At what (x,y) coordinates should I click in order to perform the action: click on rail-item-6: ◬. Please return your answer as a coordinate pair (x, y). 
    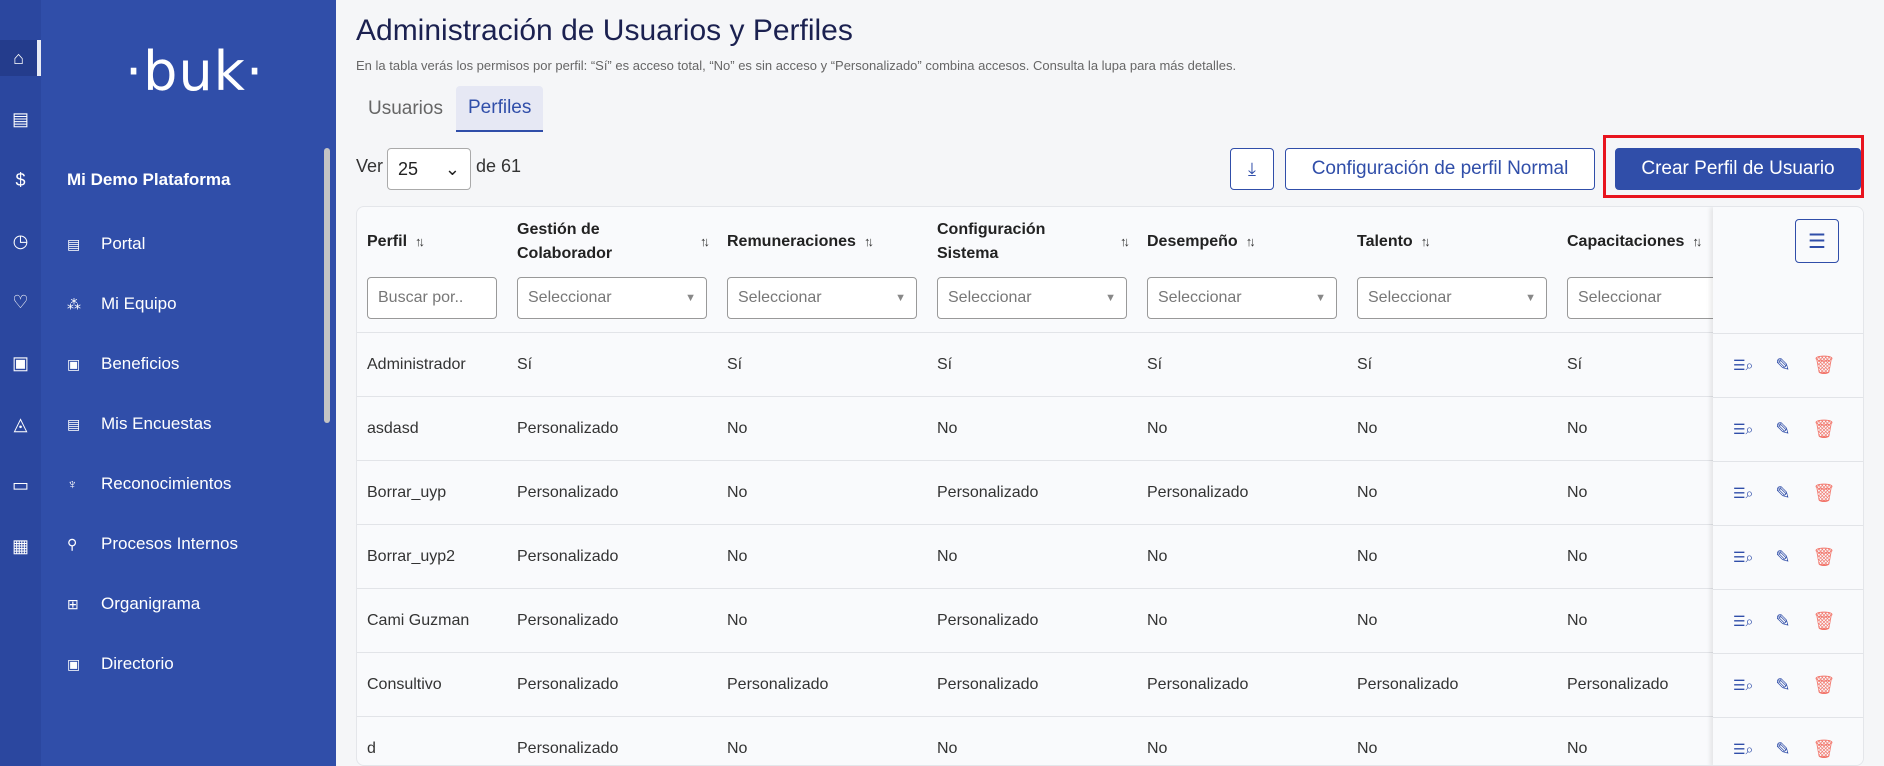
    Looking at the image, I should click on (20, 424).